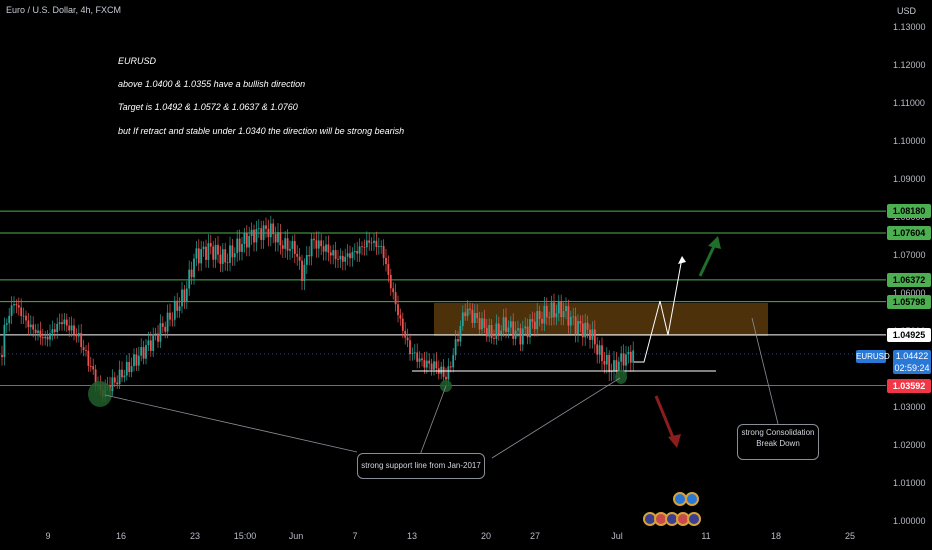 The width and height of the screenshot is (932, 550). I want to click on level-price-badge: 1.04925, so click(909, 334).